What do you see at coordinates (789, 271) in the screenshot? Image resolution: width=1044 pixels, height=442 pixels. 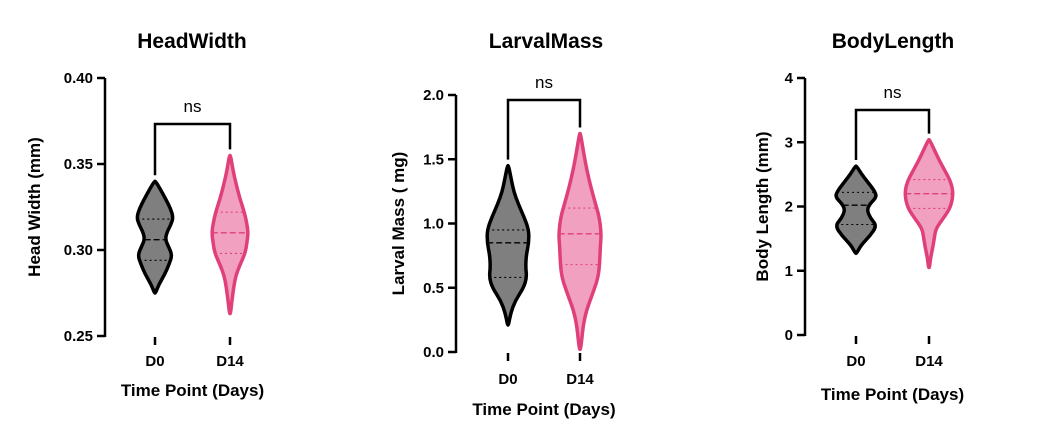 I see `y-tick-label: 1` at bounding box center [789, 271].